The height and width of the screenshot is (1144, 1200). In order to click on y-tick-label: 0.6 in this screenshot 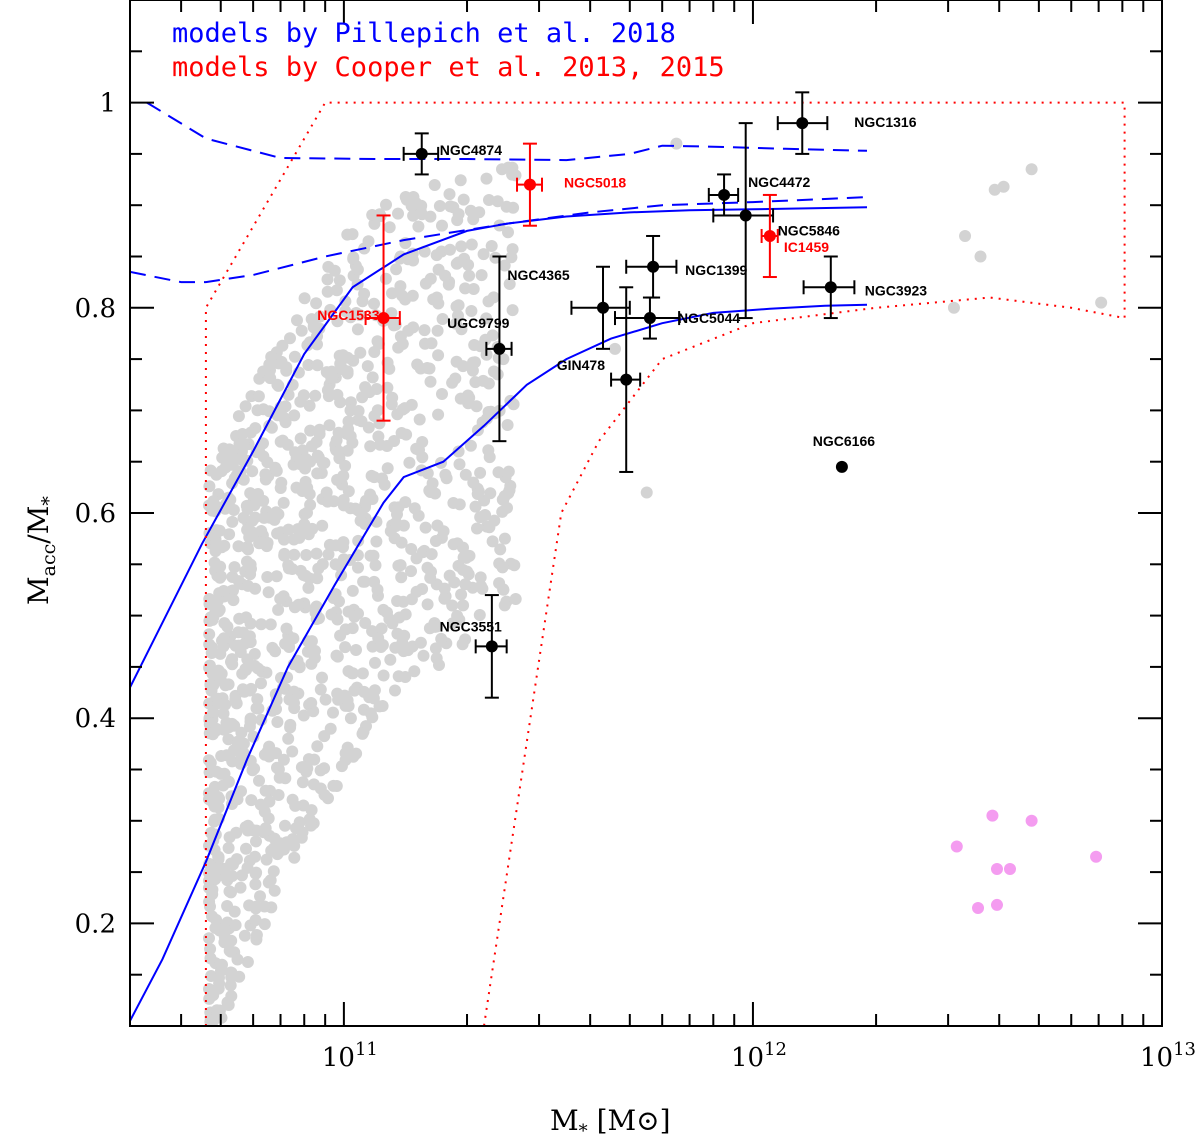, I will do `click(95, 514)`.